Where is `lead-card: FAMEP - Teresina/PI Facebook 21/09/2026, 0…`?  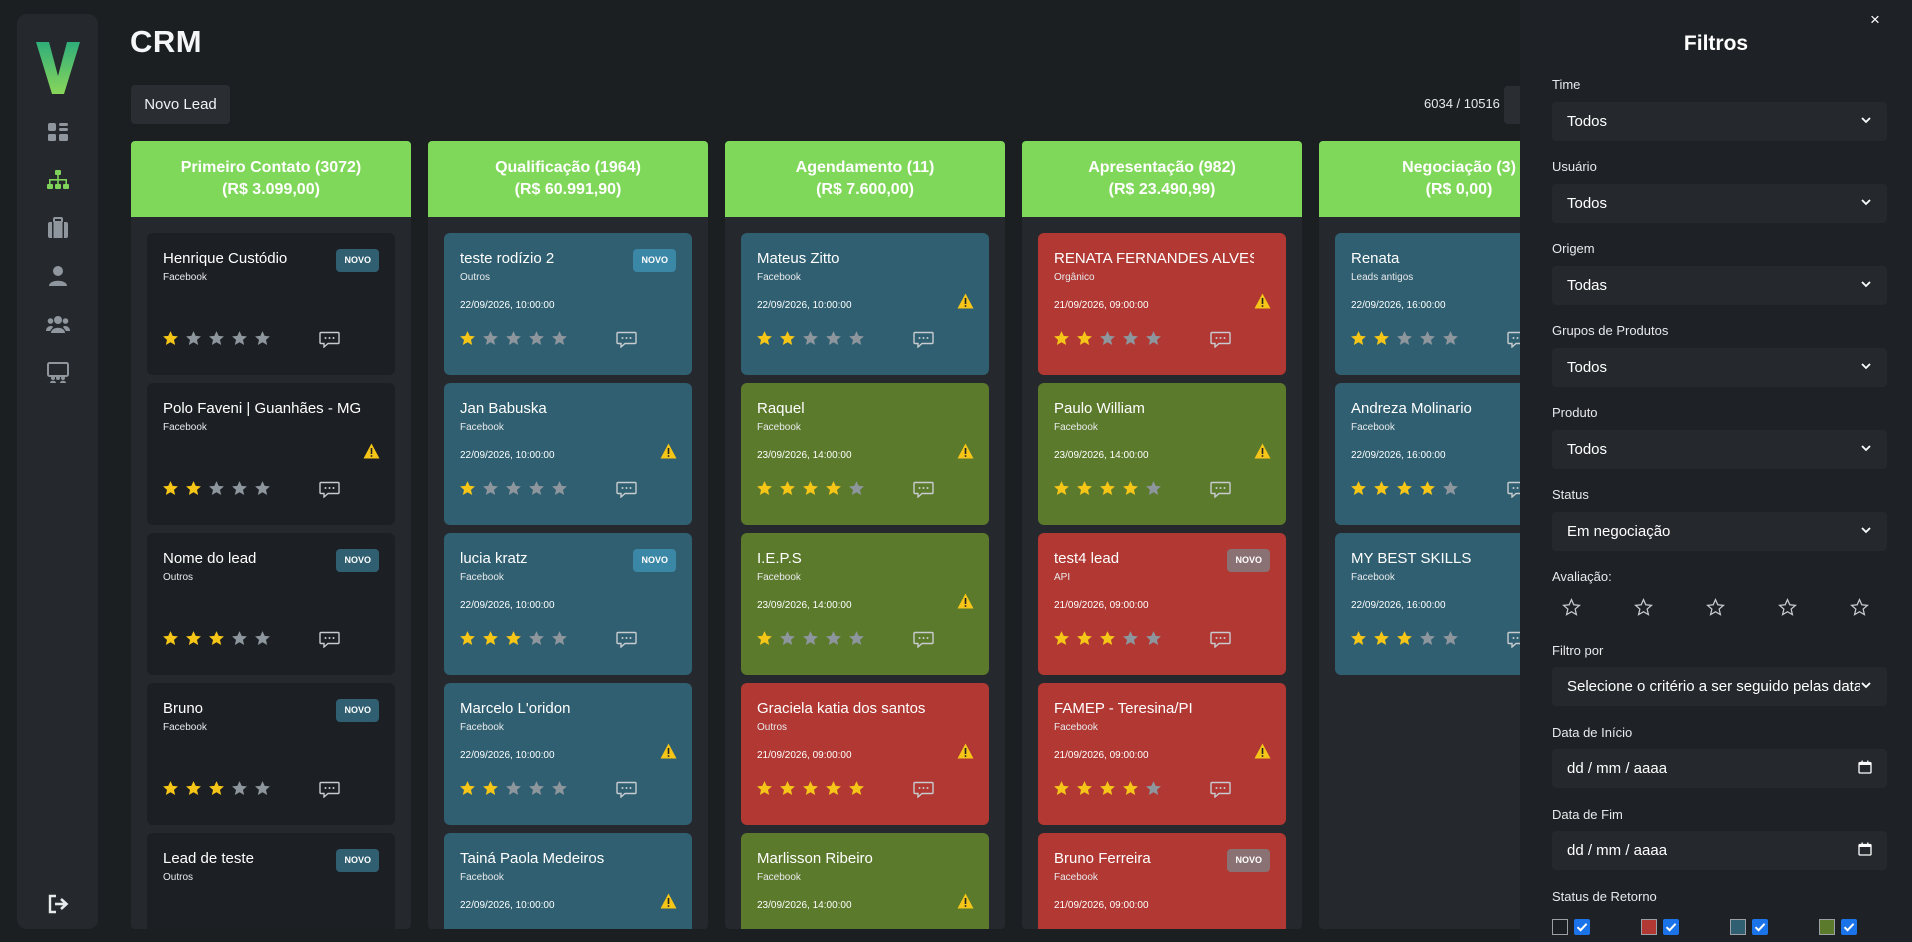
lead-card: FAMEP - Teresina/PI Facebook 21/09/2026, 0… is located at coordinates (1162, 754).